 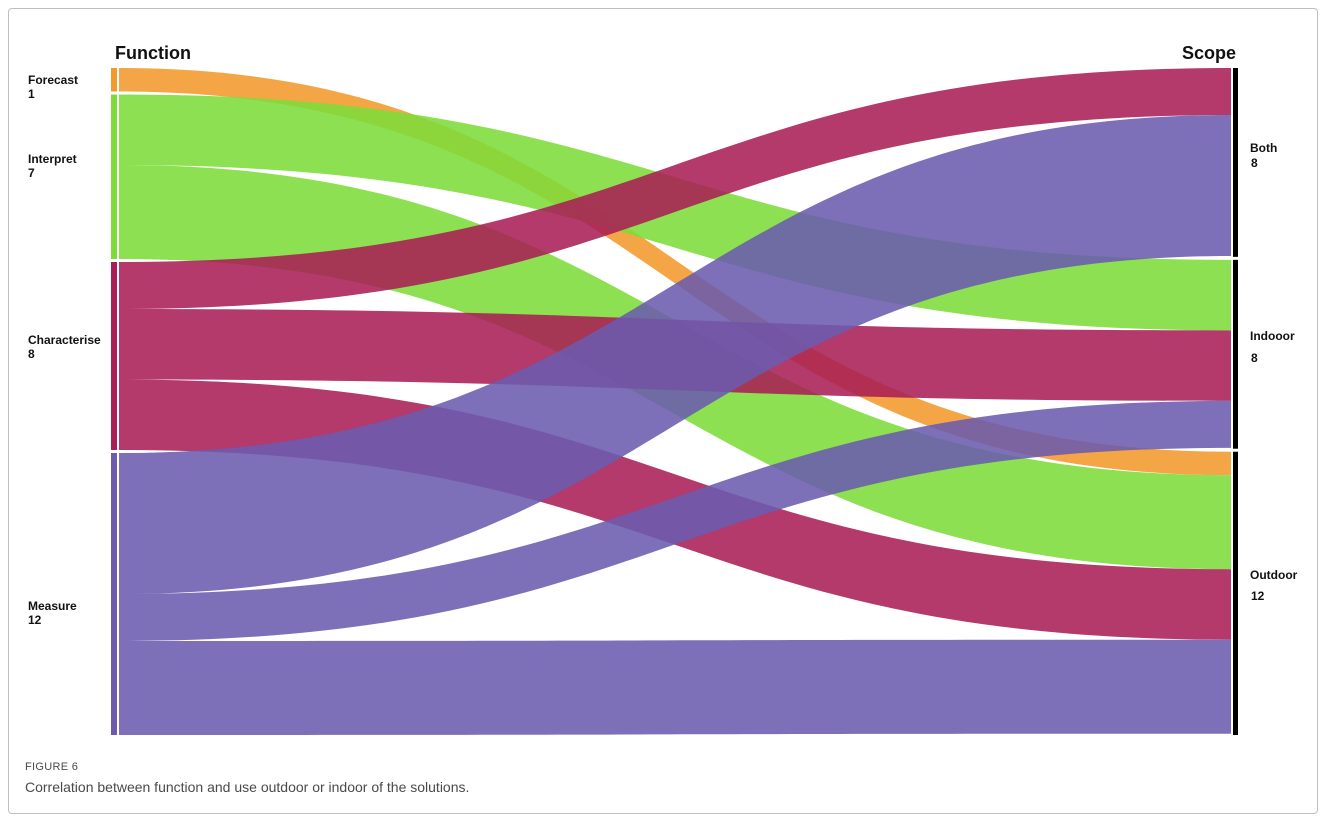 What do you see at coordinates (52, 767) in the screenshot?
I see `figure-label: FIGURE 6` at bounding box center [52, 767].